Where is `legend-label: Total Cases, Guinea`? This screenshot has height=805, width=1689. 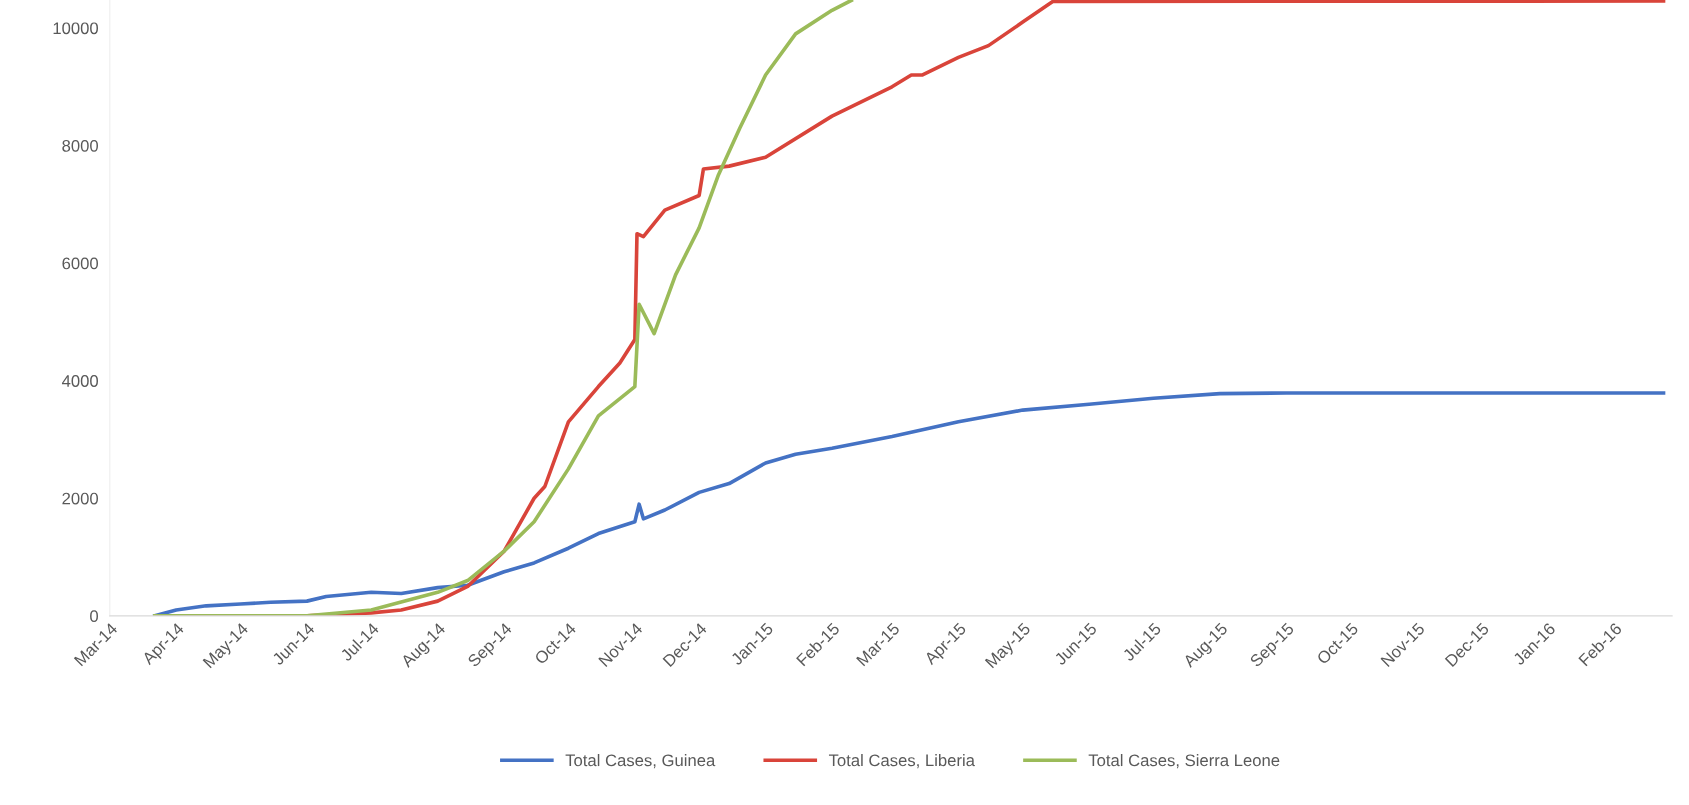
legend-label: Total Cases, Guinea is located at coordinates (640, 761).